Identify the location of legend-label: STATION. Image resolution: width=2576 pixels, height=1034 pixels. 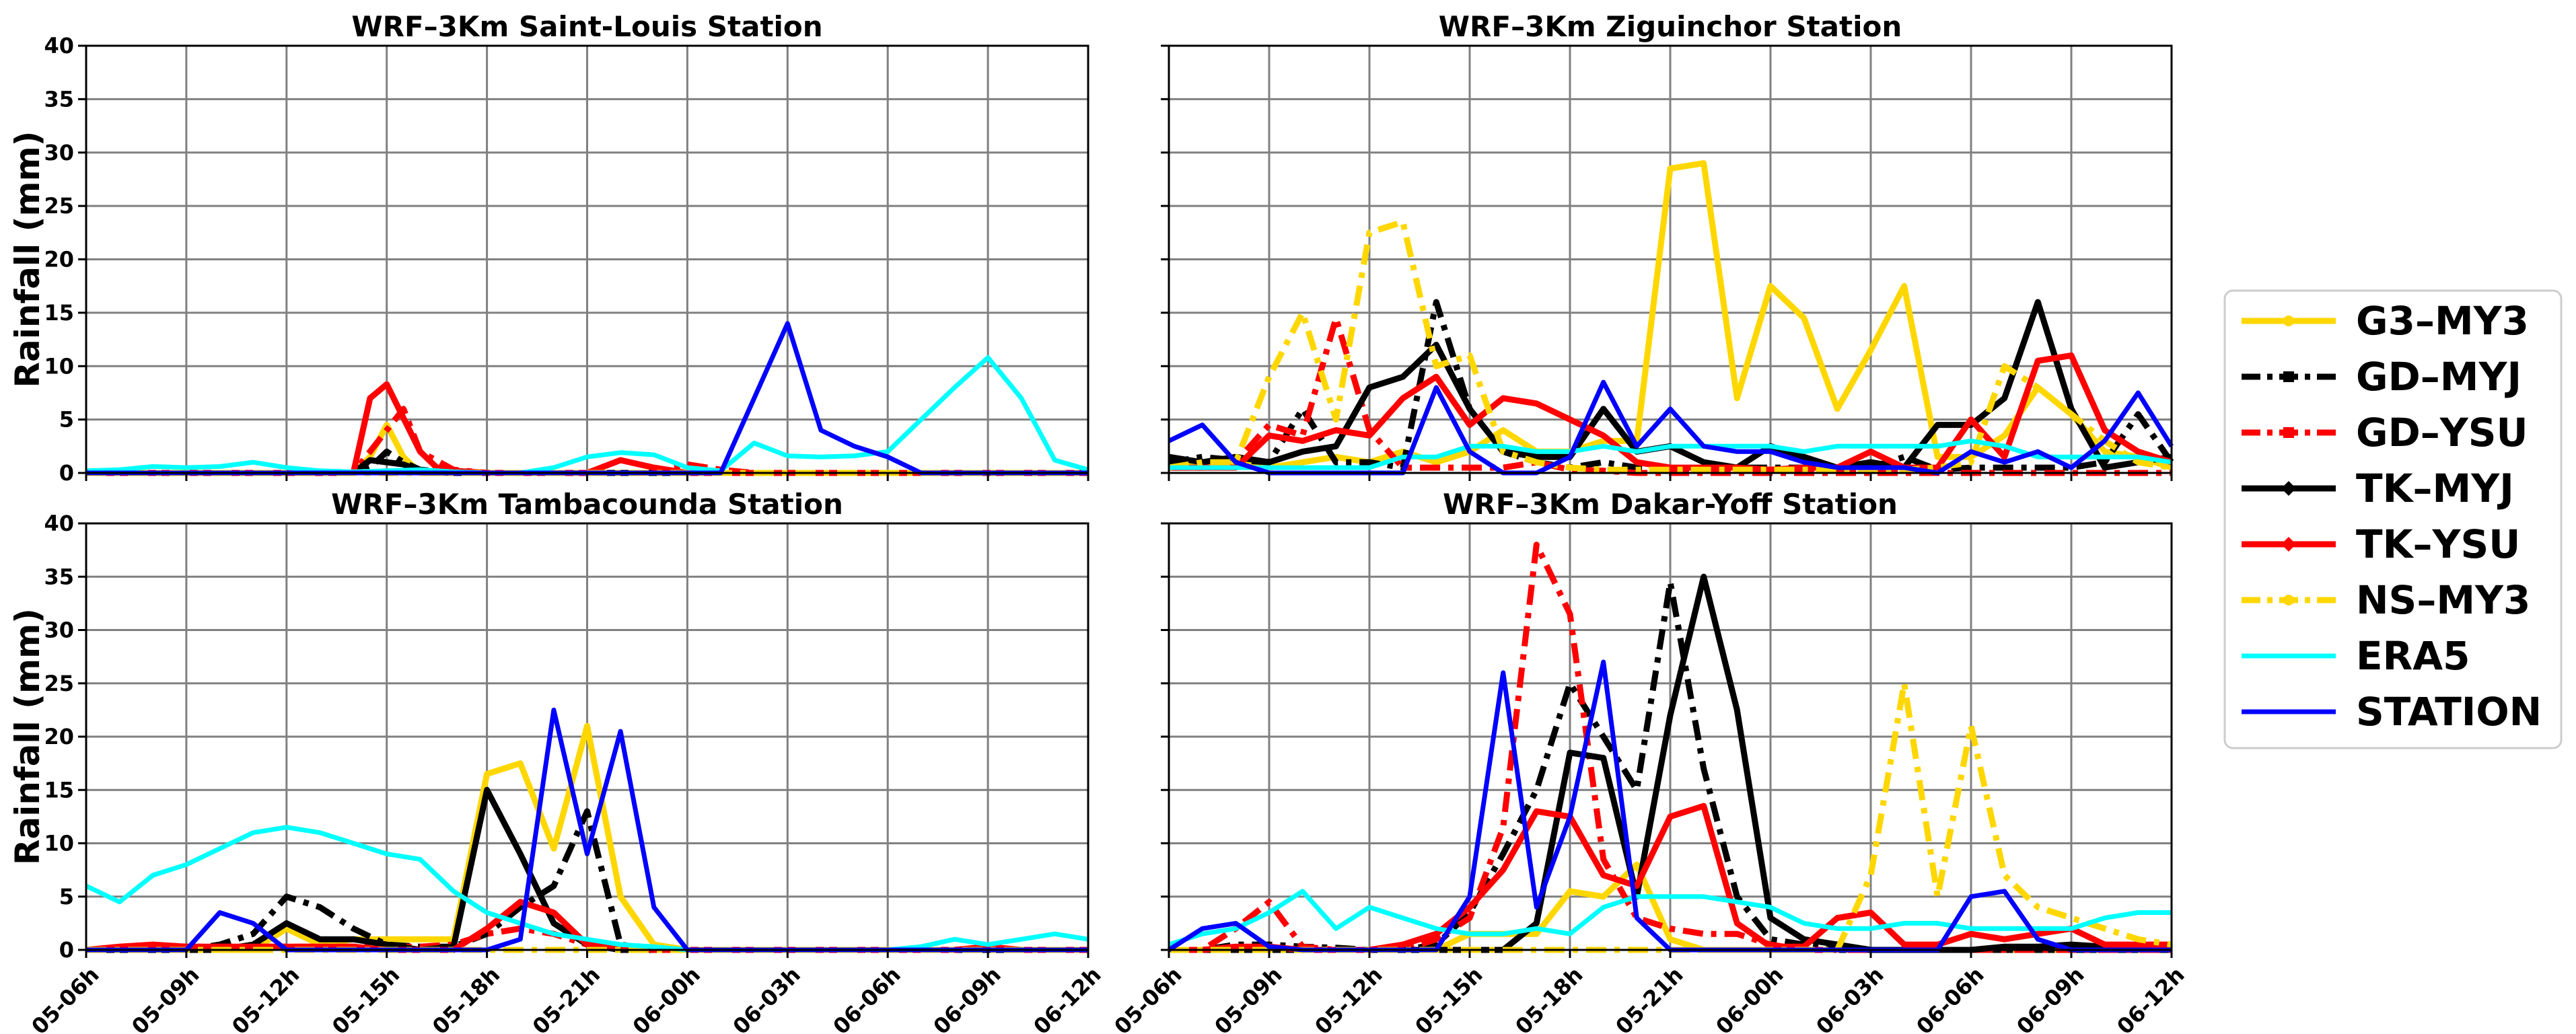
(2449, 712).